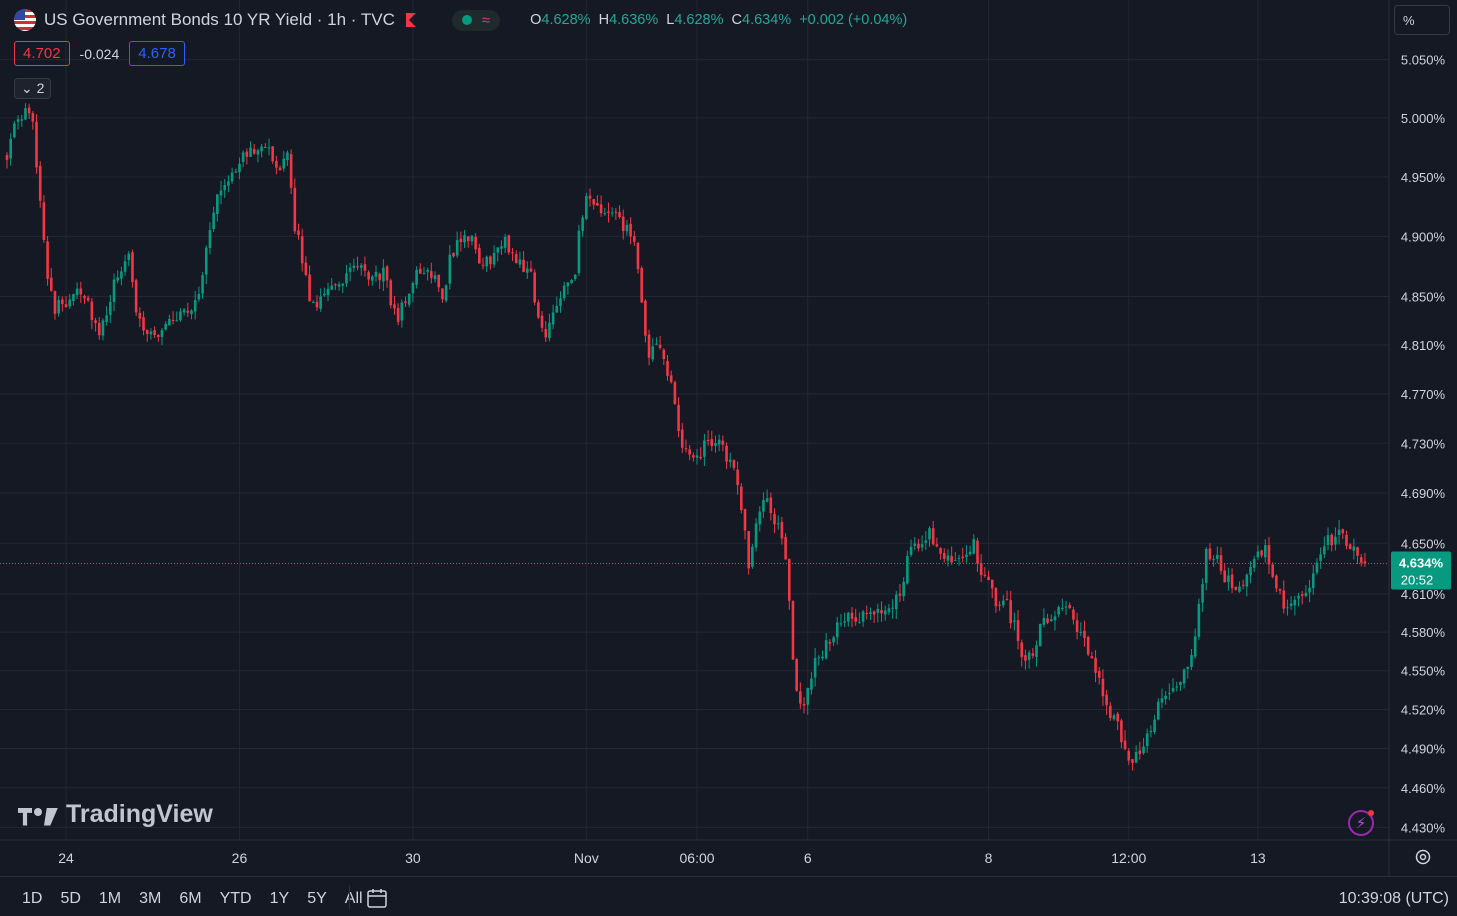 Image resolution: width=1457 pixels, height=916 pixels. I want to click on time-axis: 24 26 30 Nov 06:00 6 8 12:00 13, so click(662, 858).